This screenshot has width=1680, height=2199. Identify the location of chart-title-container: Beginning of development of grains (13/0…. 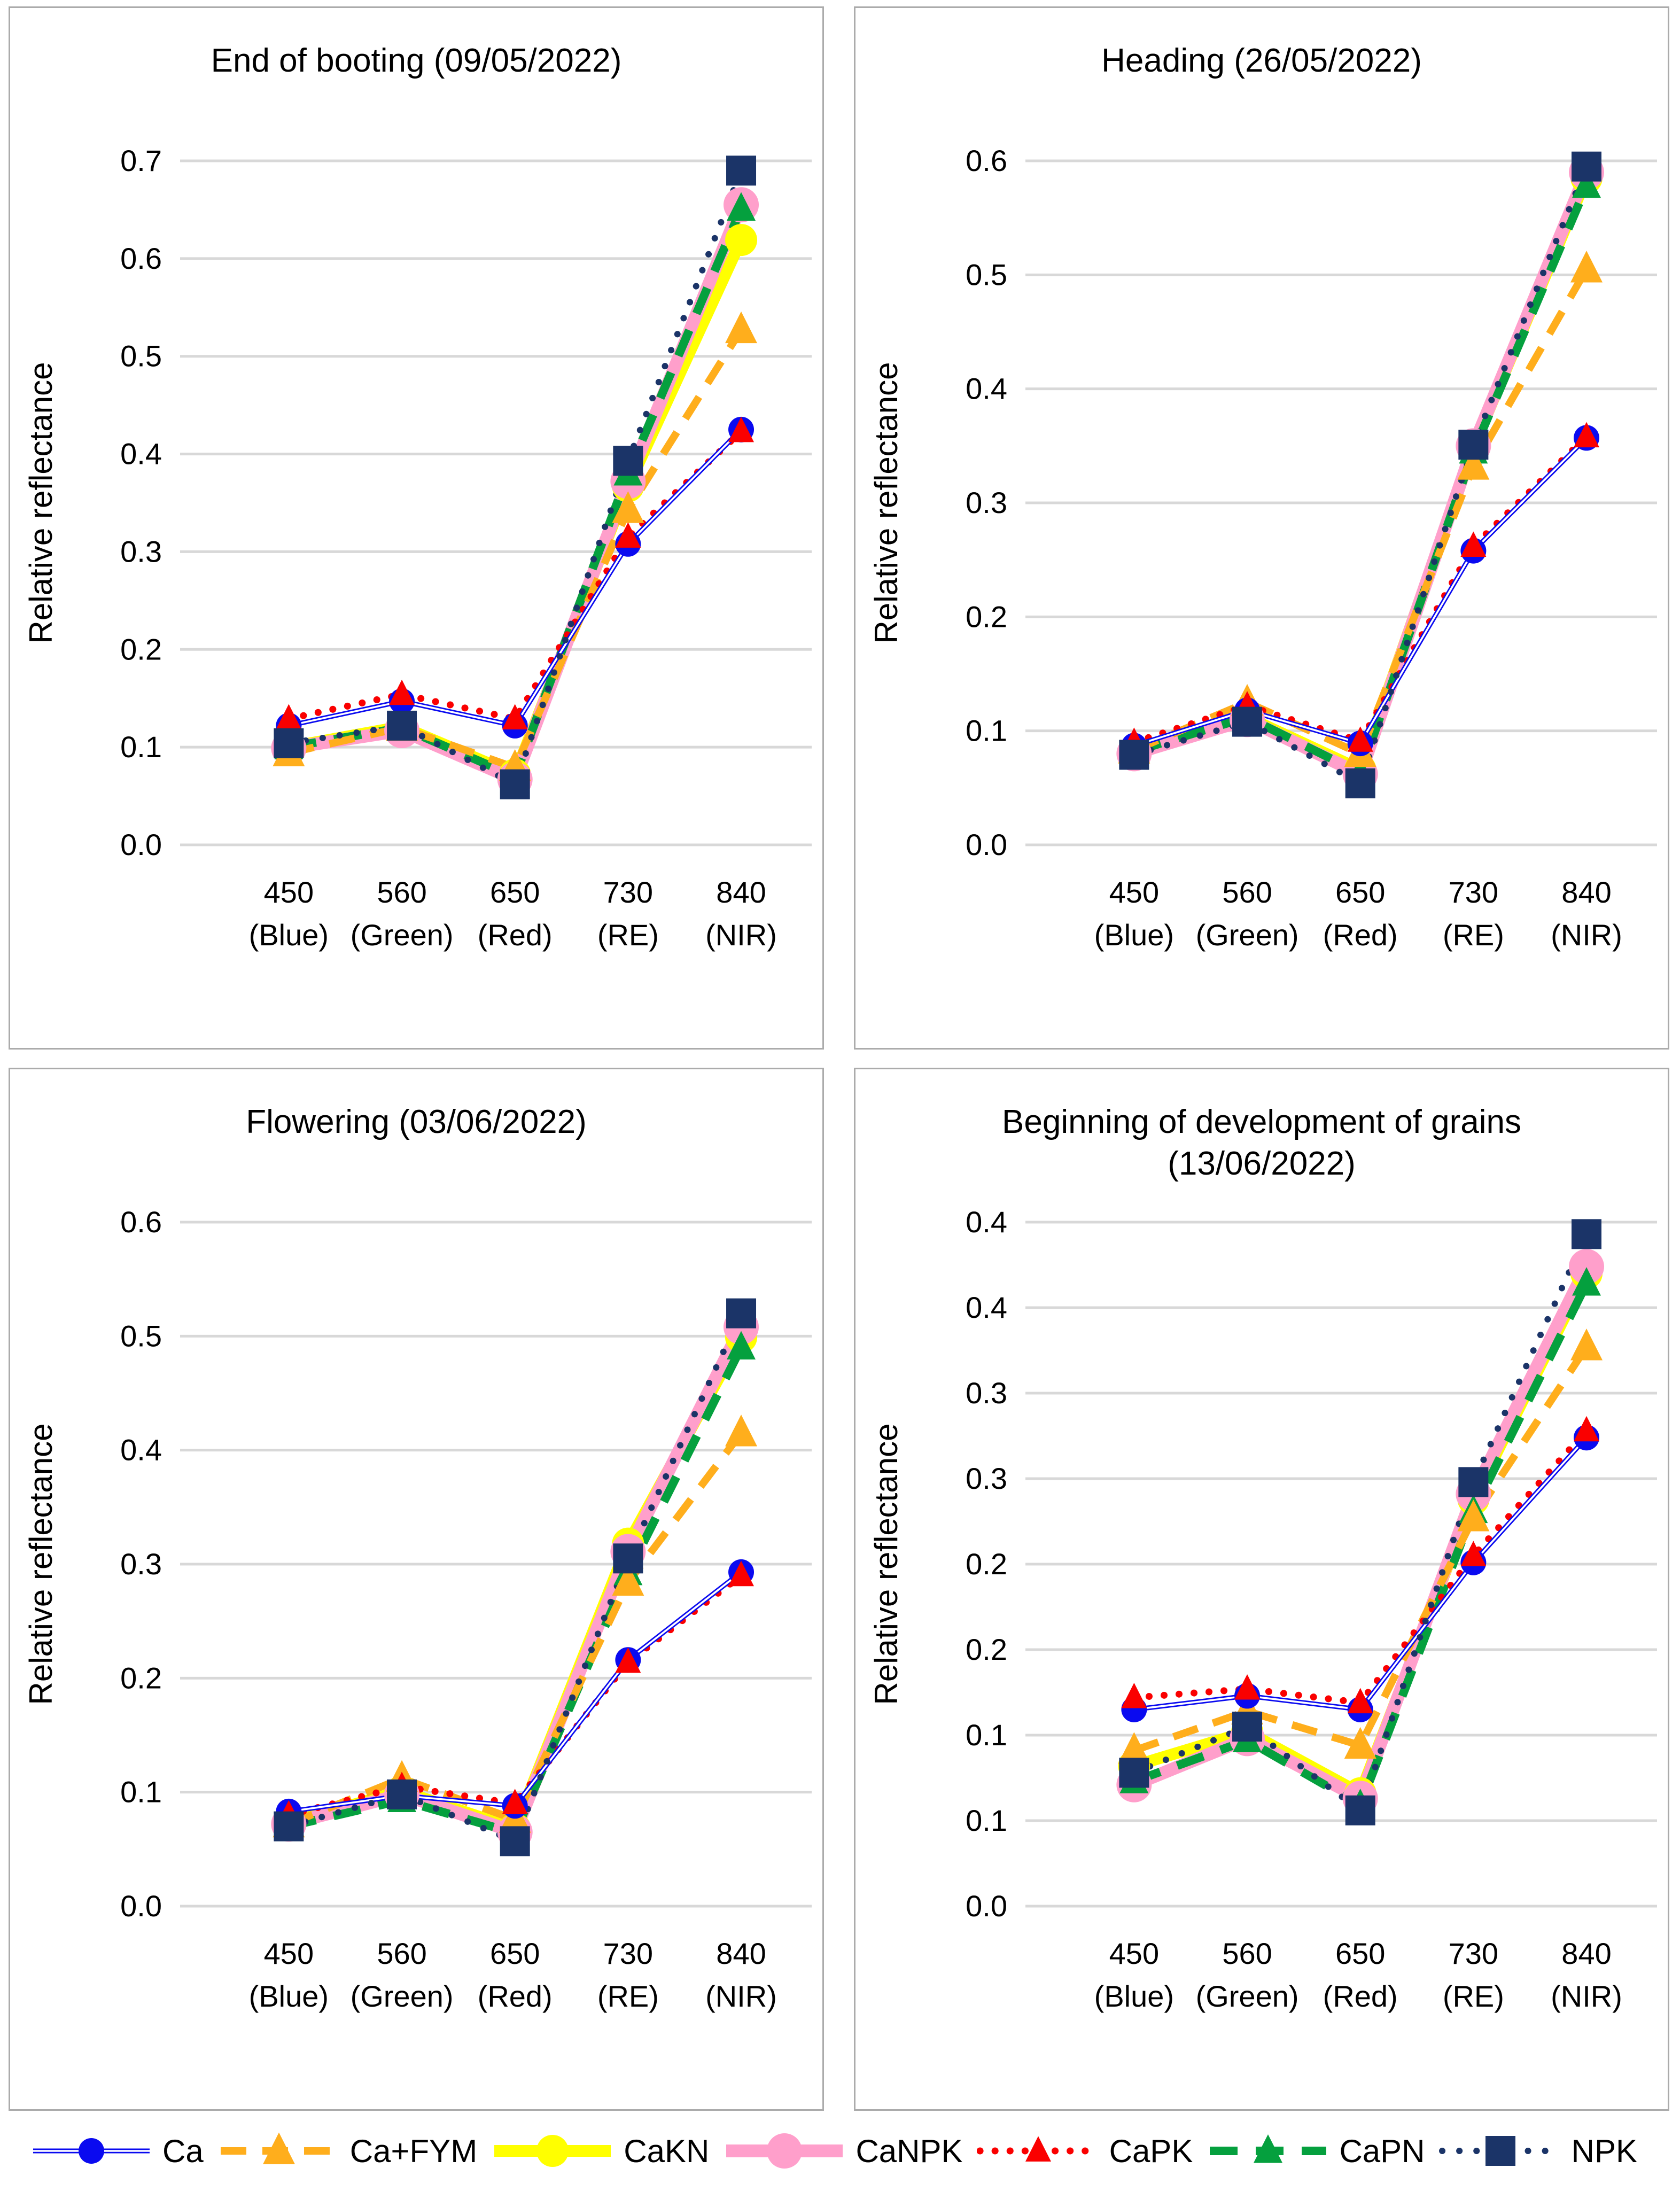
(1261, 1130).